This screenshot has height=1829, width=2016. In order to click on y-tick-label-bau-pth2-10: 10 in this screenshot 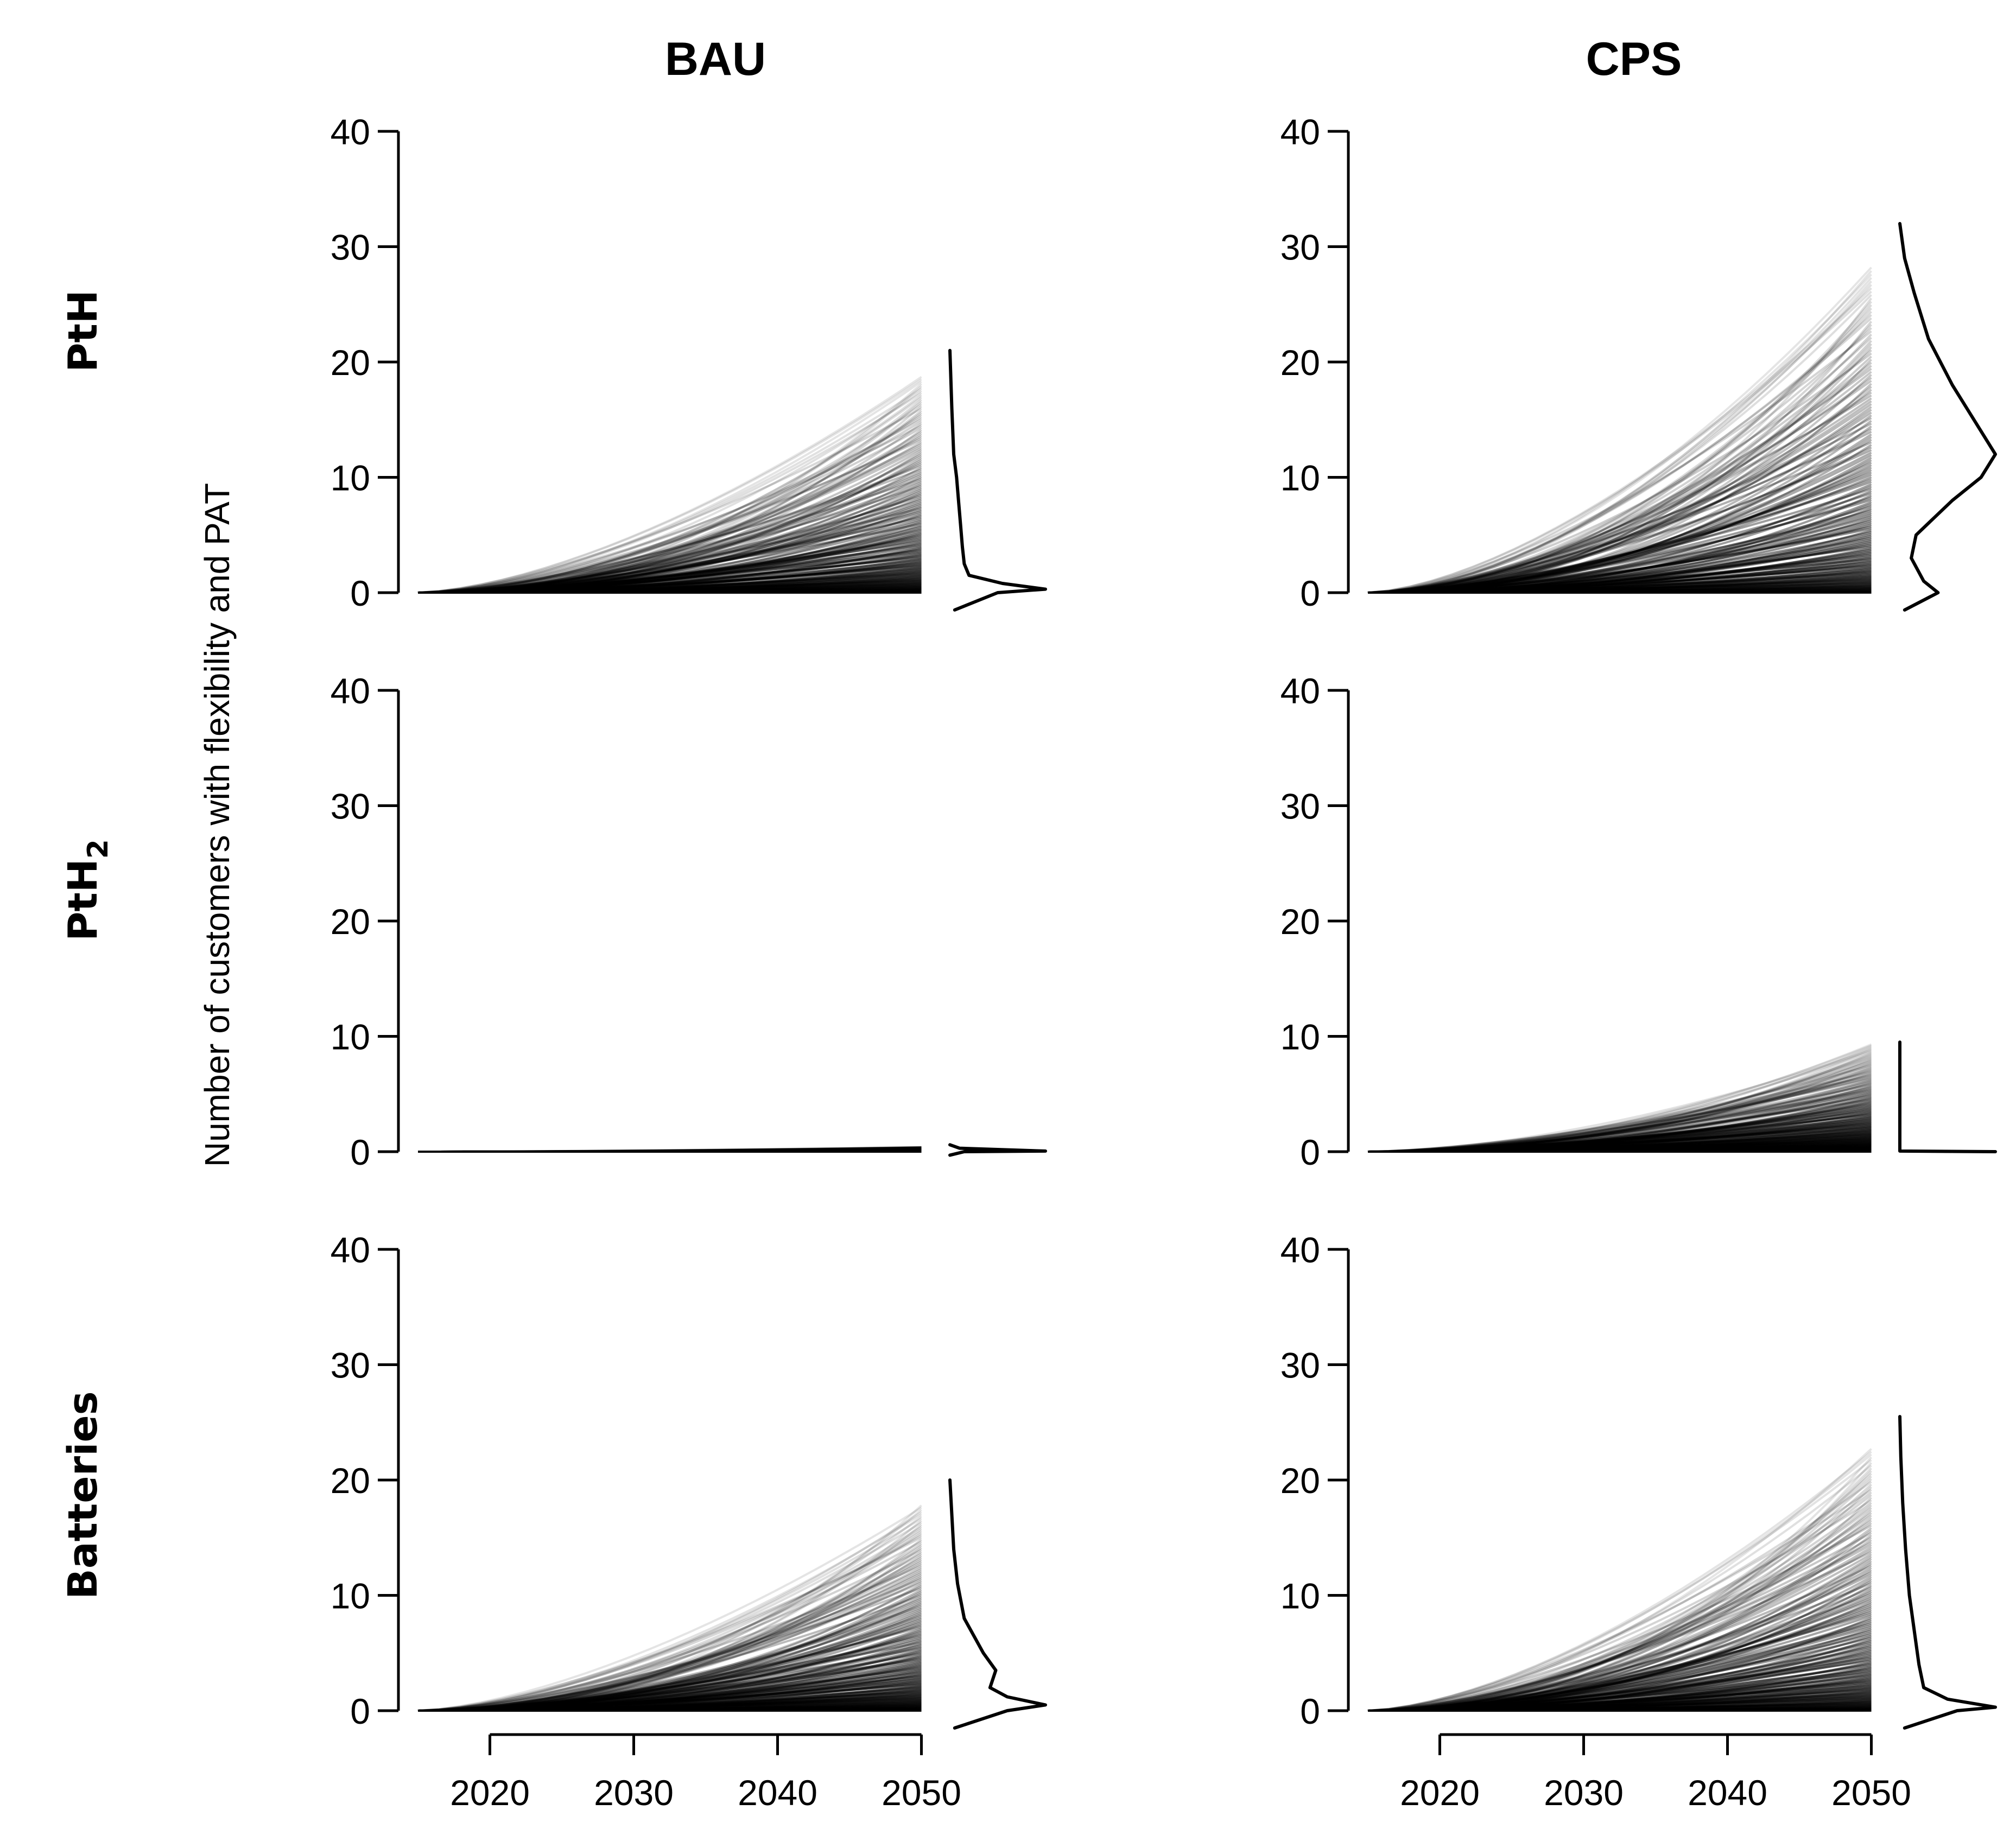, I will do `click(350, 1037)`.